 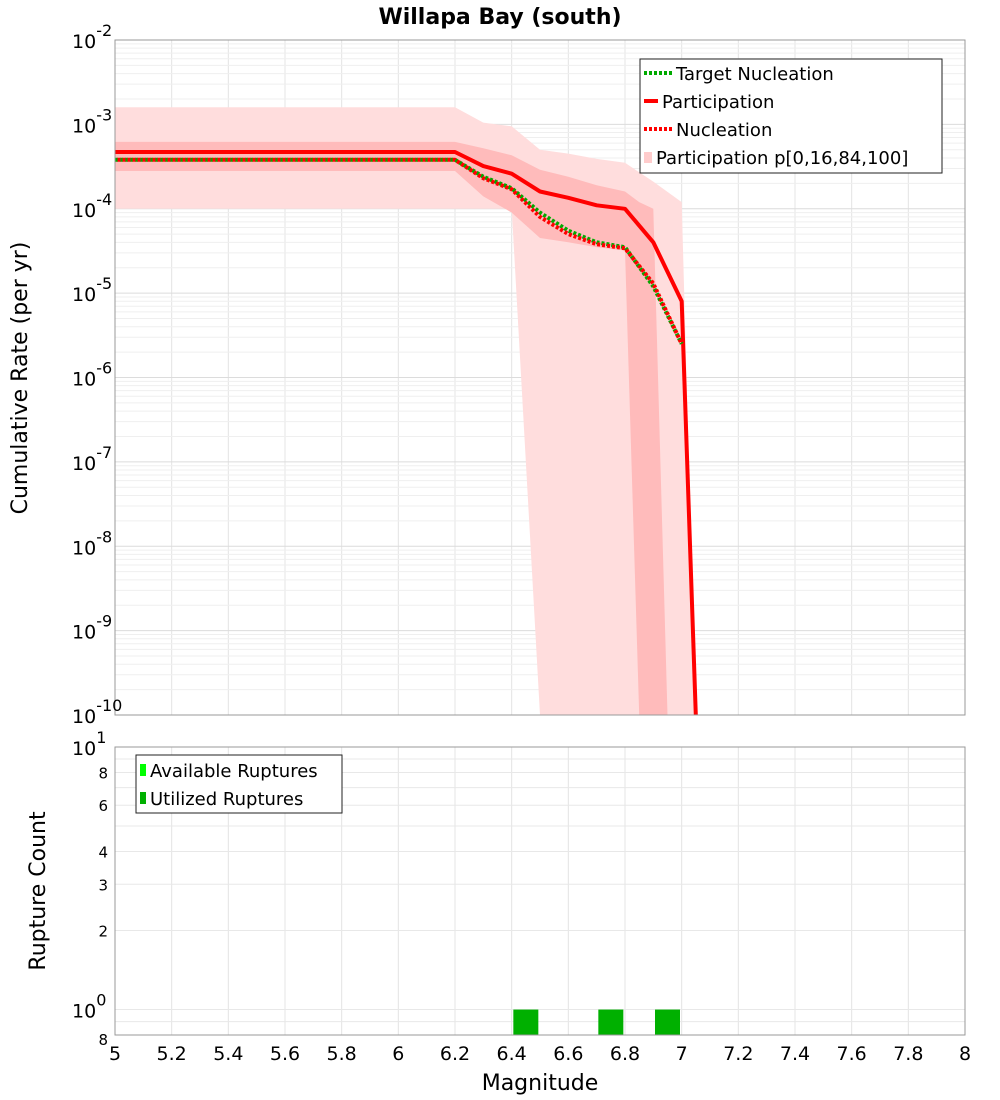 I want to click on y-tick-label: 10⁻⁸, so click(x=92, y=543).